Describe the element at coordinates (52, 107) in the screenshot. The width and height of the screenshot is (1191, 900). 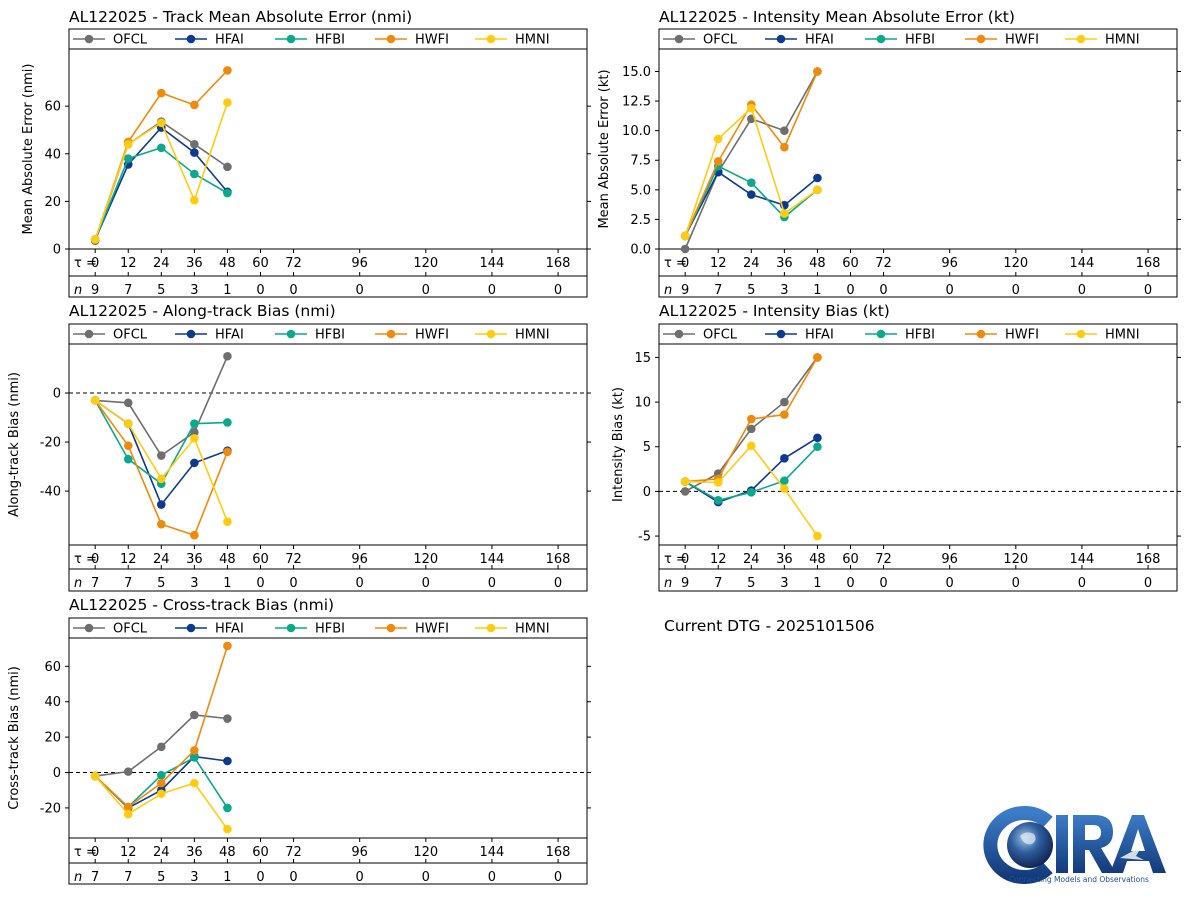
I see `y-tick-label: 60` at that location.